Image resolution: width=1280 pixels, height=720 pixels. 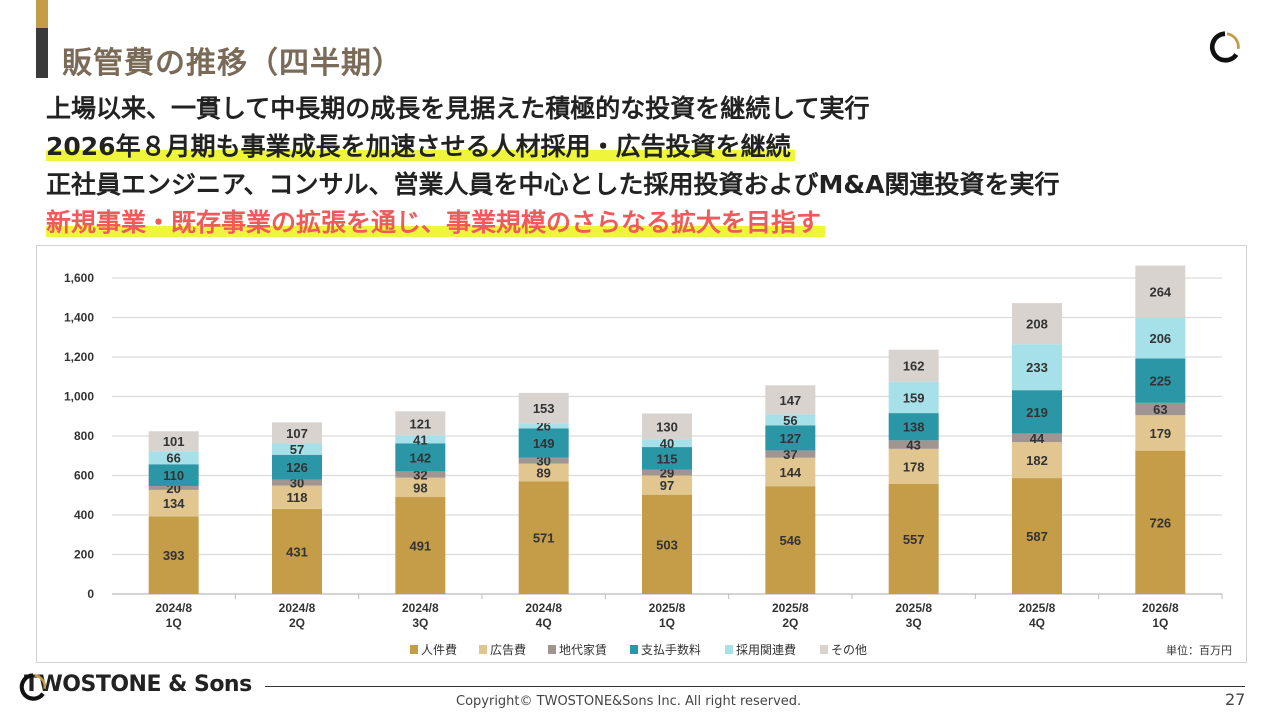 I want to click on brand-name: TWOSTONE & Sons, so click(x=138, y=684).